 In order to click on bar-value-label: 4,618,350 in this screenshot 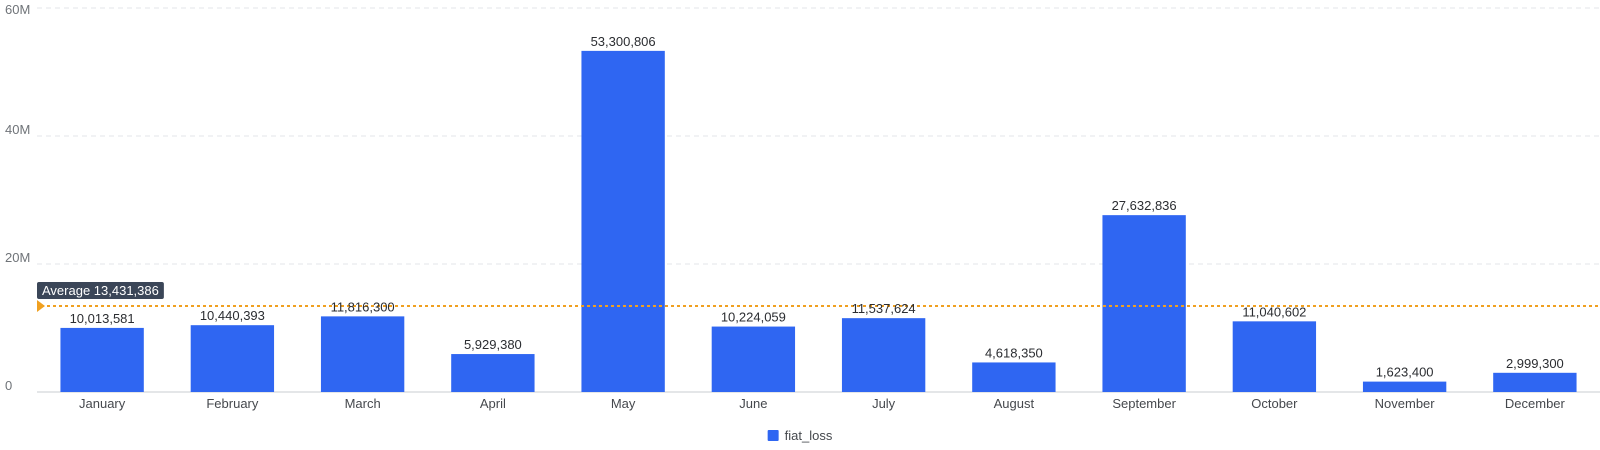, I will do `click(1014, 352)`.